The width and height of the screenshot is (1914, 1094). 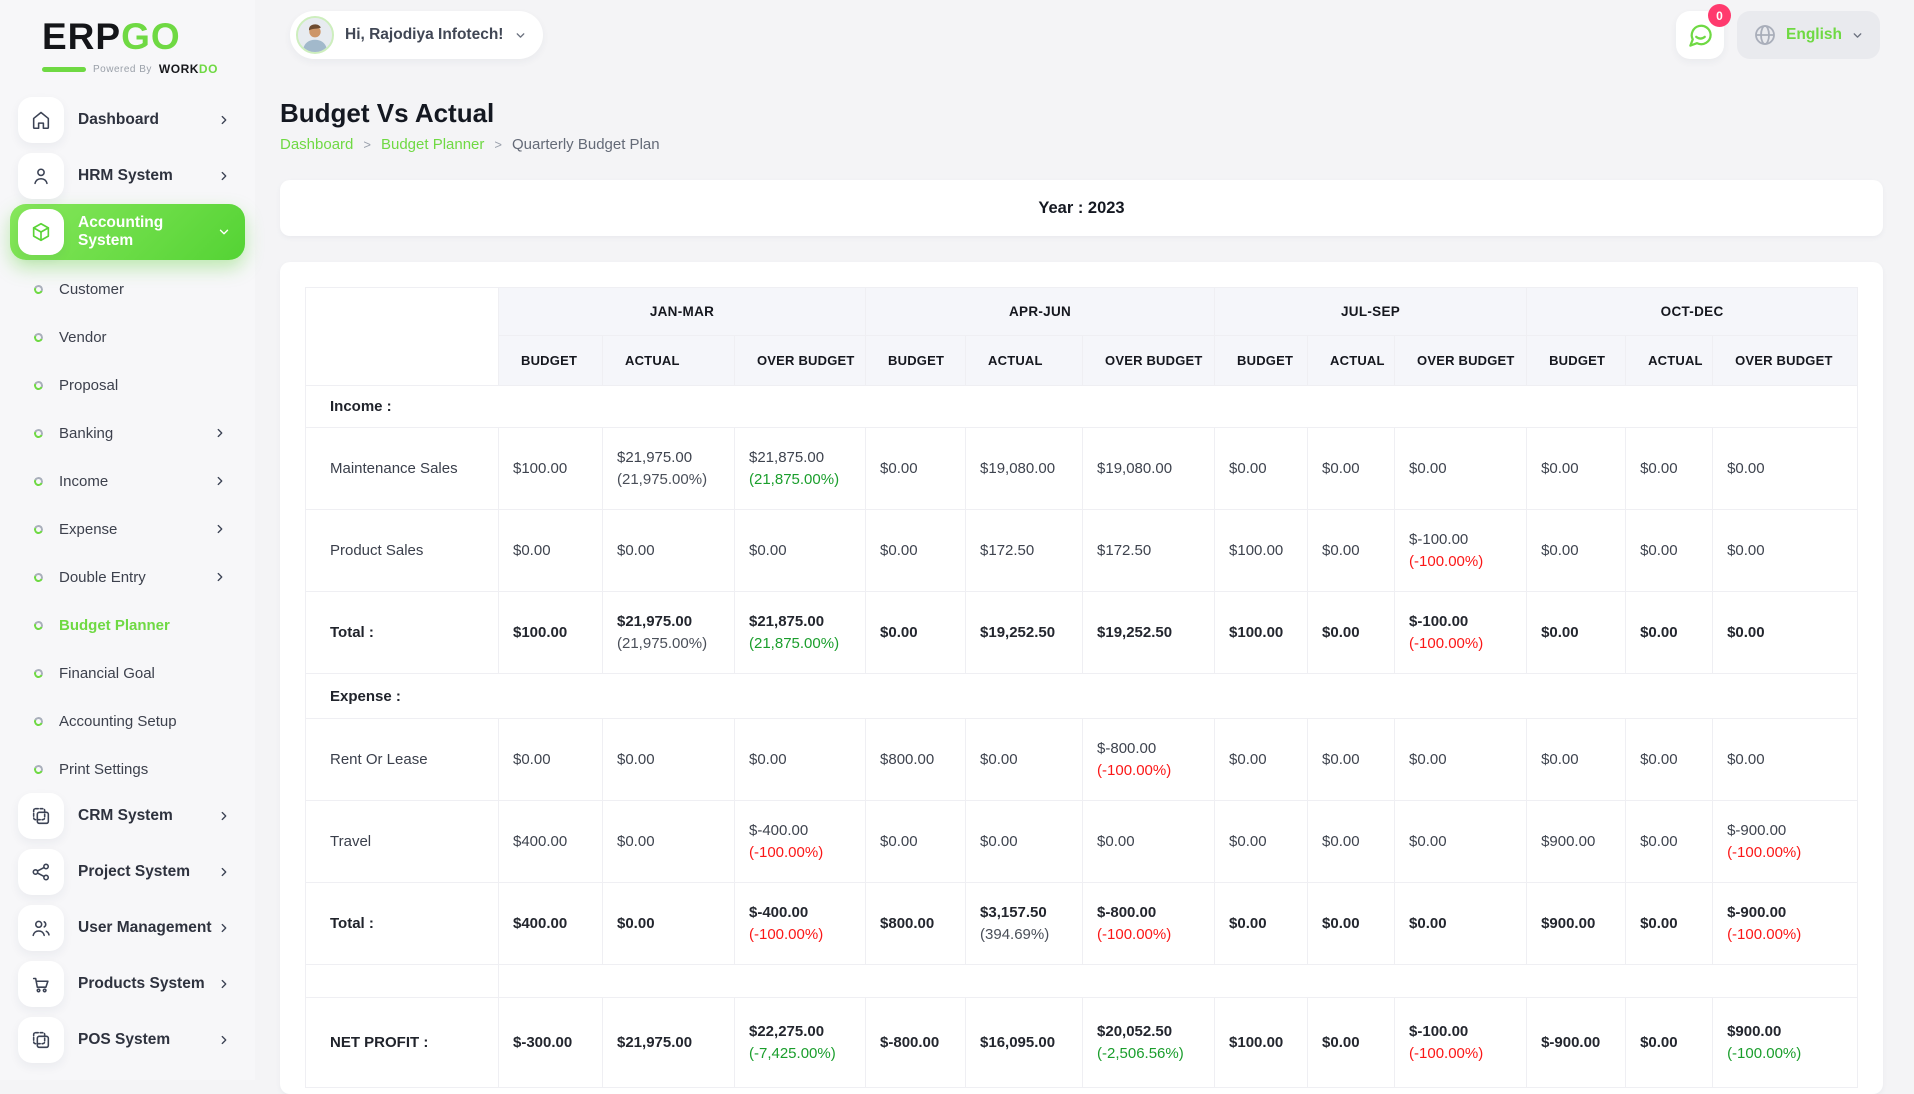 I want to click on sidebar-item-label: Project System, so click(x=134, y=871).